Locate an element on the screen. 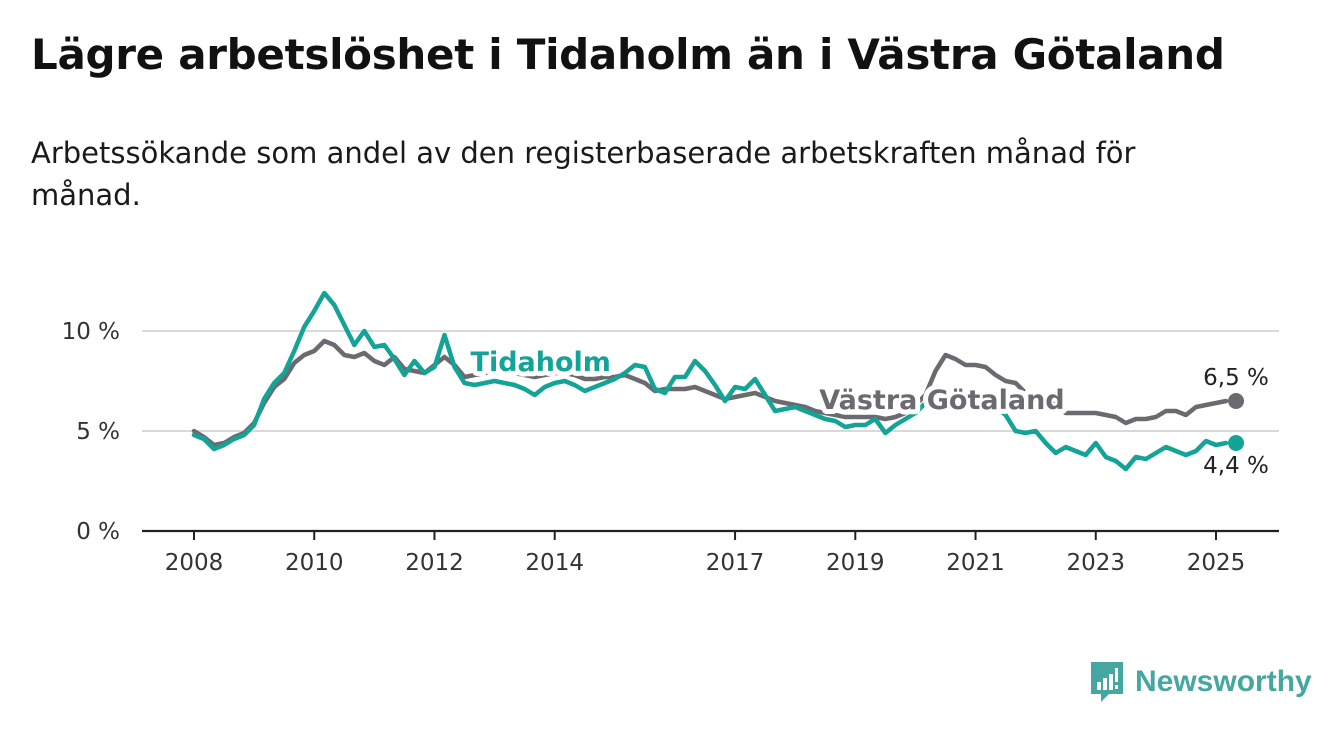 The image size is (1340, 734). y-axis-ticks: 0 % 5 % 10 % is located at coordinates (91, 432).